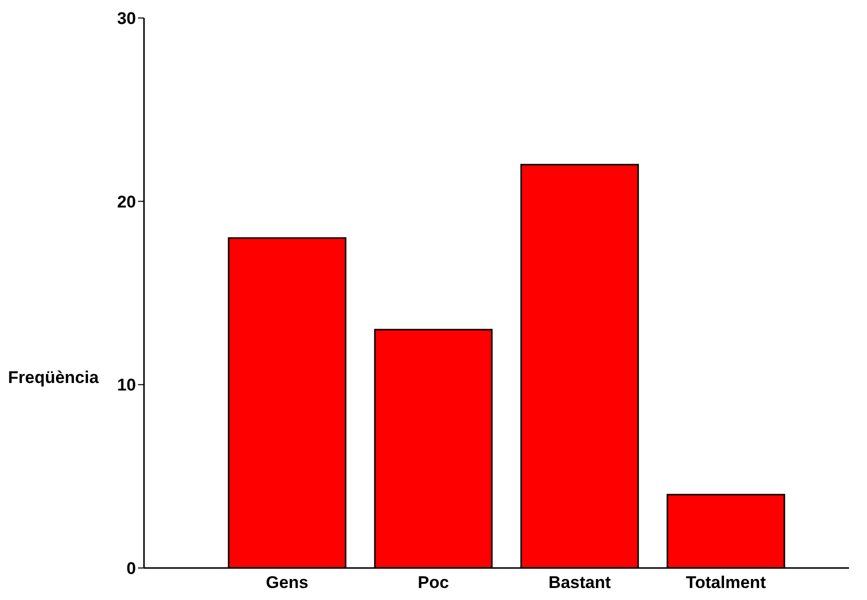 Image resolution: width=867 pixels, height=600 pixels. What do you see at coordinates (726, 582) in the screenshot?
I see `x-tick-label: Totalment` at bounding box center [726, 582].